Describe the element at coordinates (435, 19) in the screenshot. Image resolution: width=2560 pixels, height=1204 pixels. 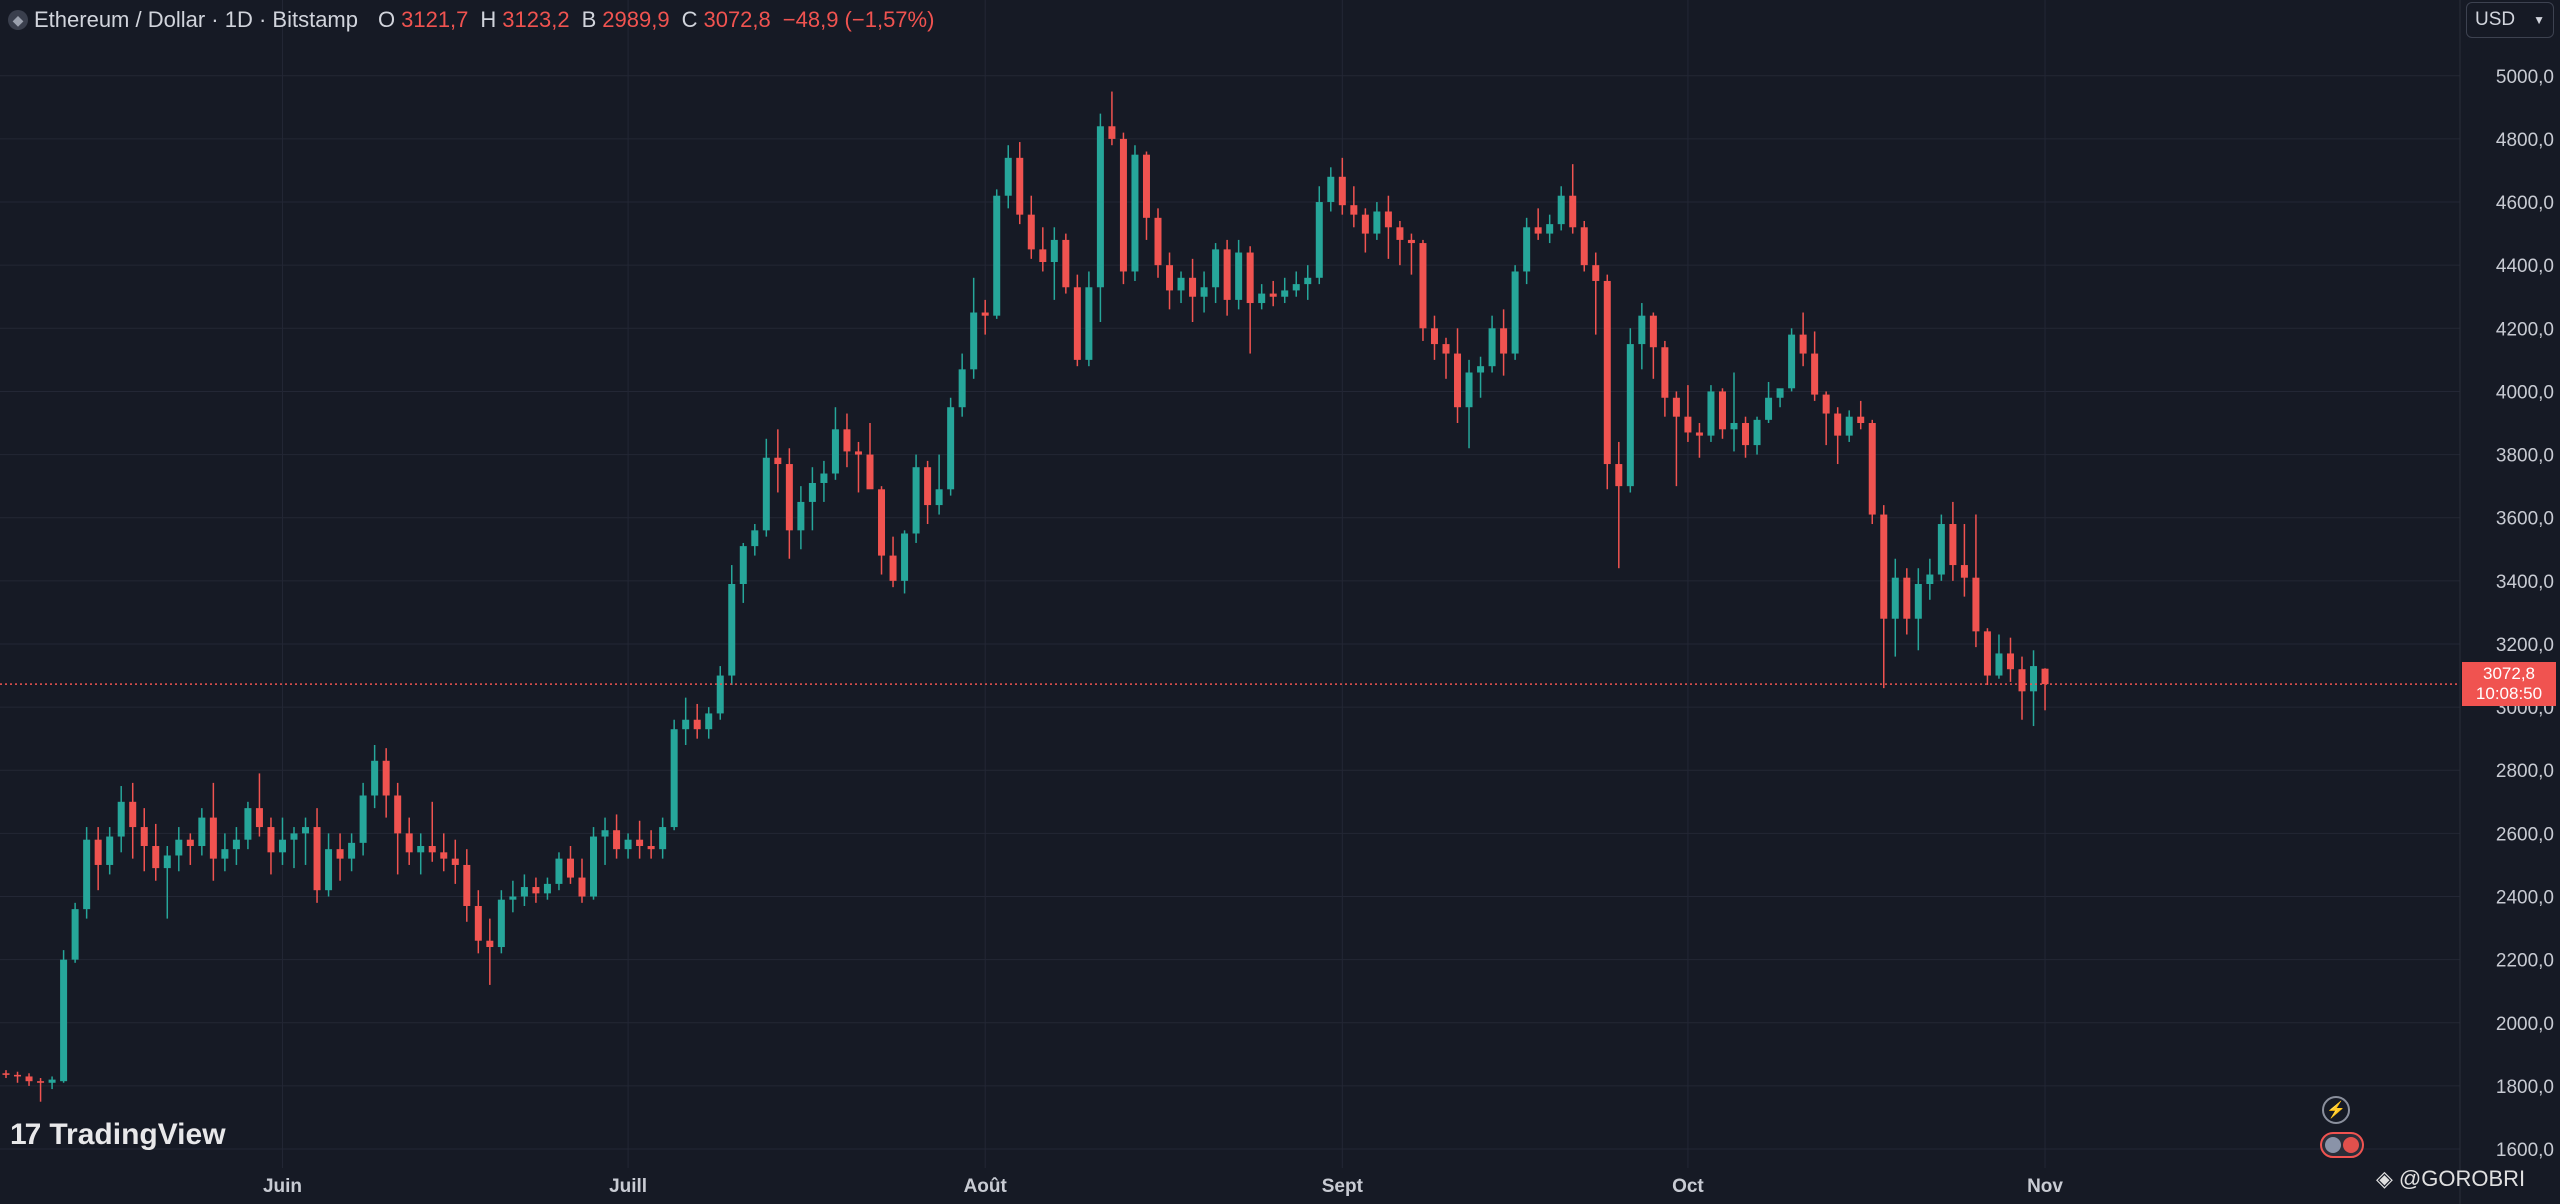
I see `open-value: 3121,7` at that location.